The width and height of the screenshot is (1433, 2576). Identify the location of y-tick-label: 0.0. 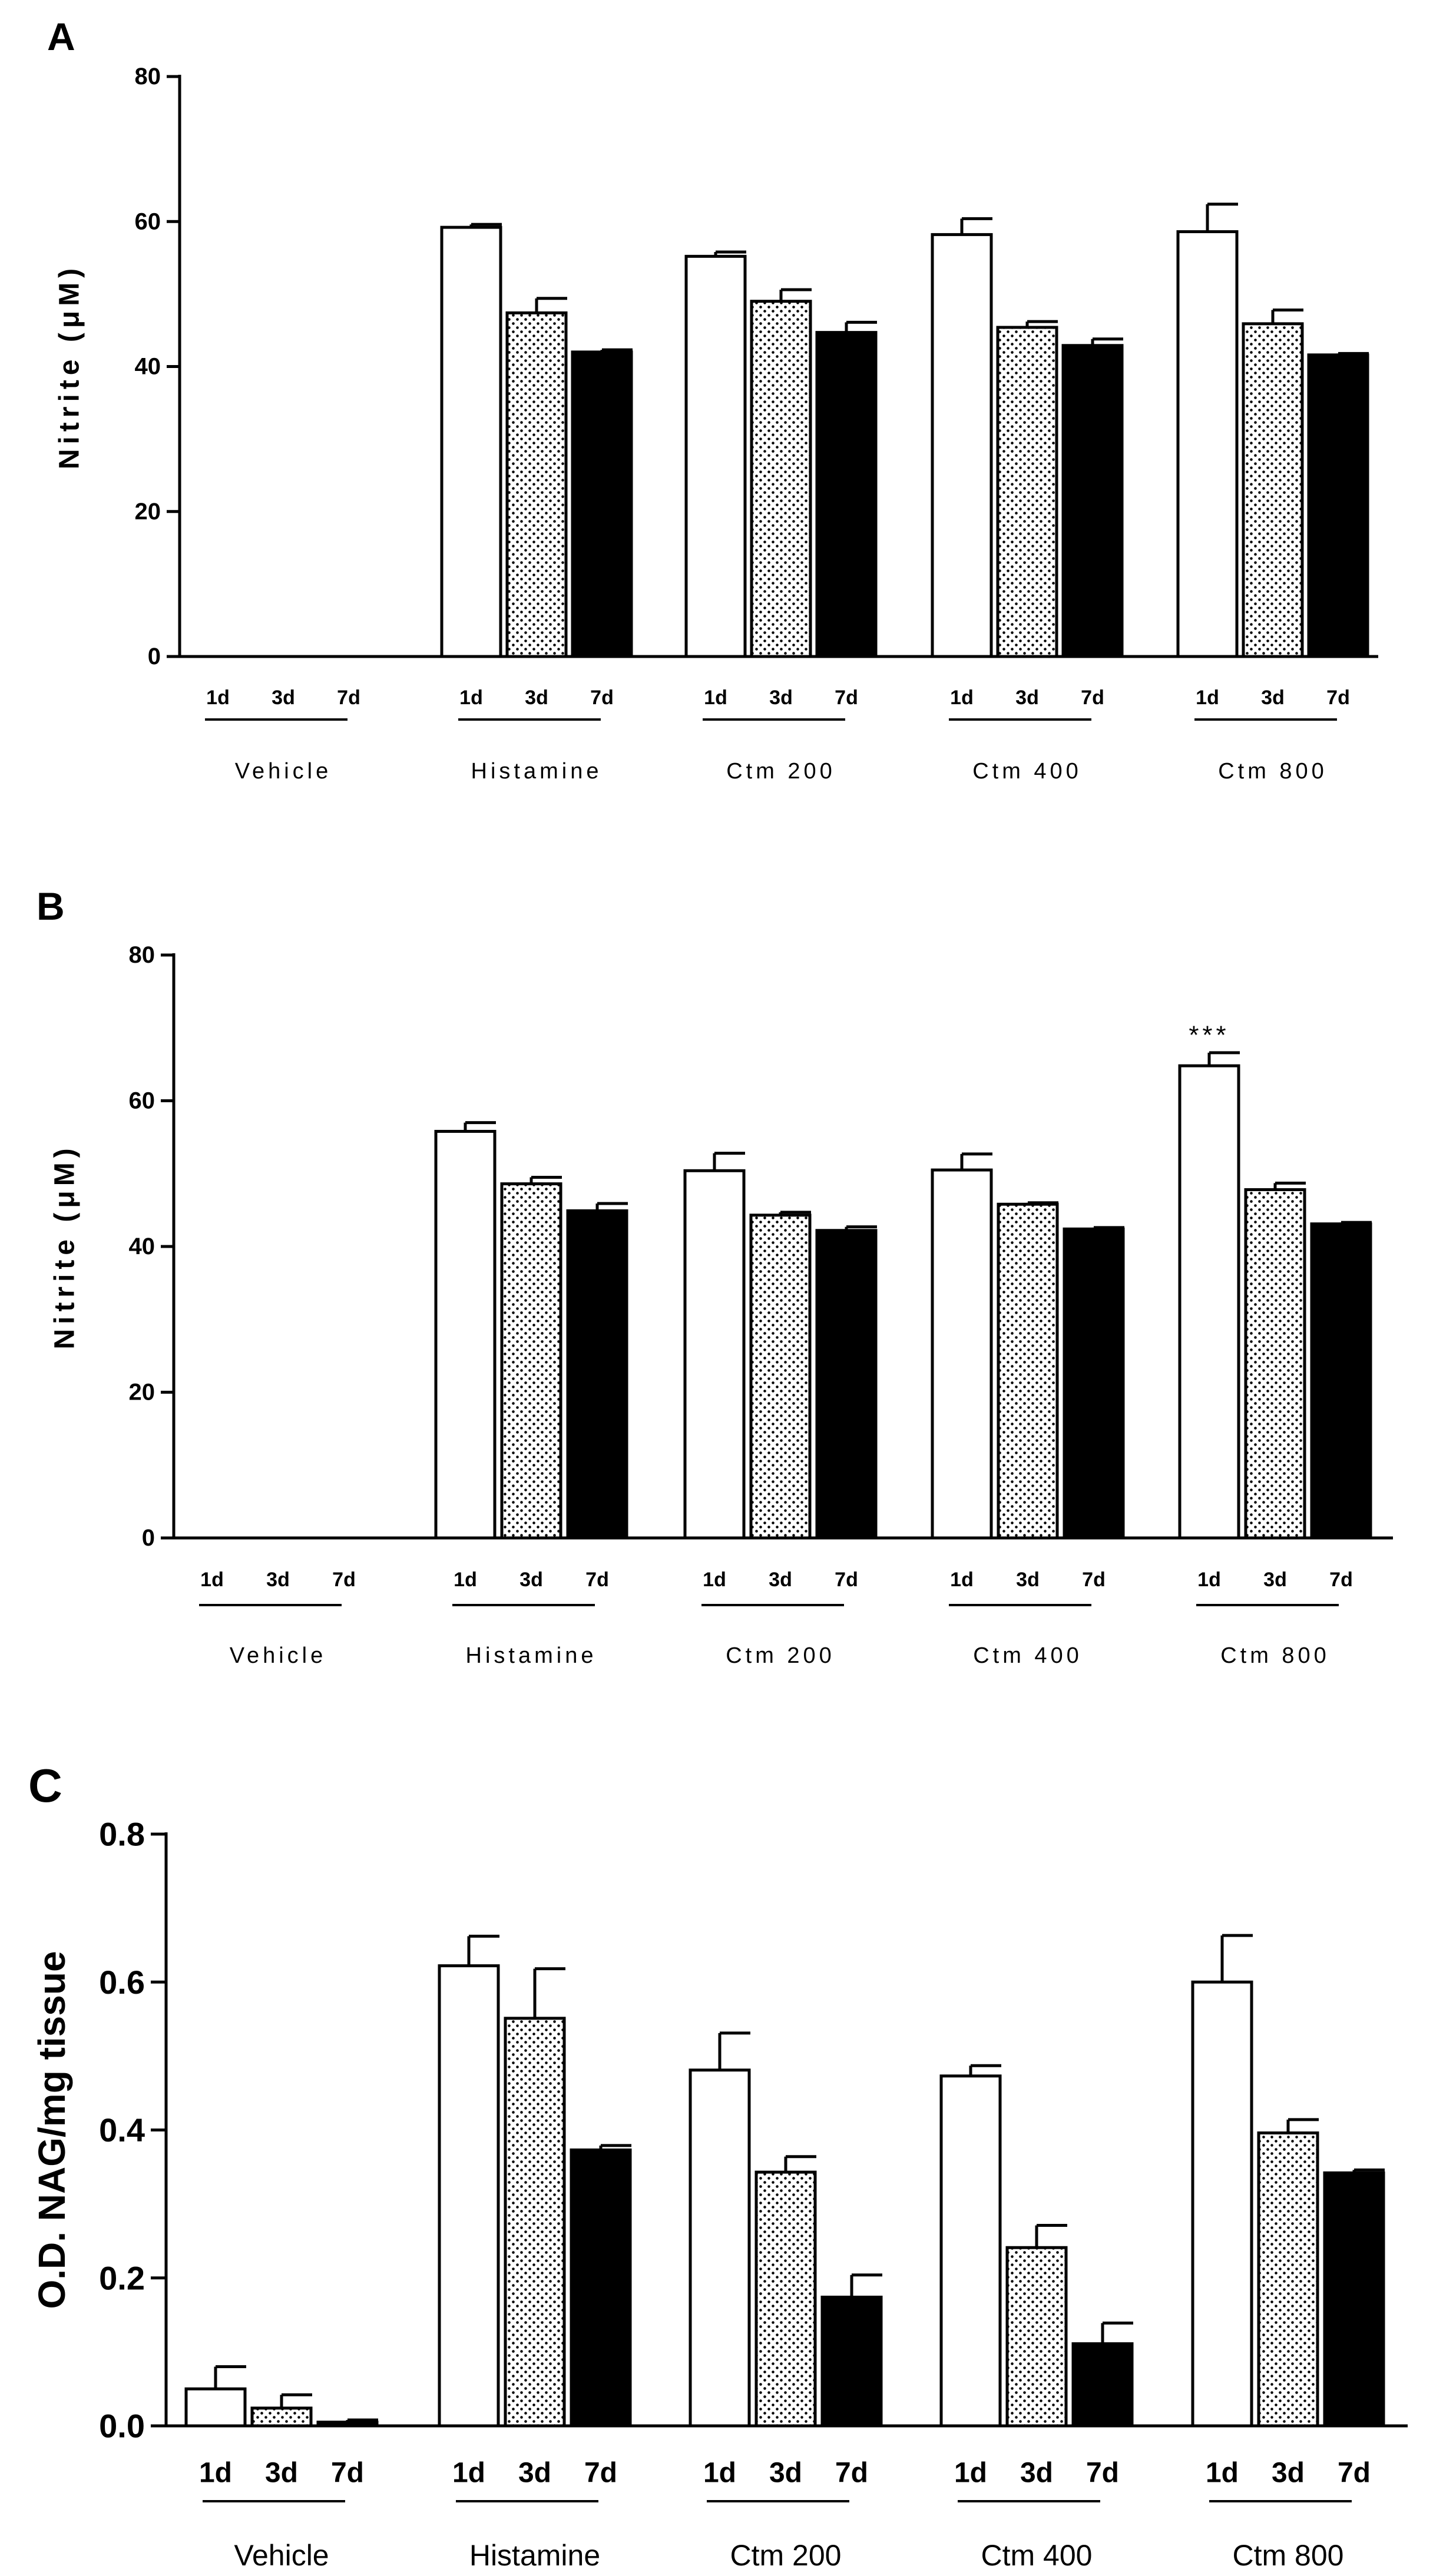
(122, 2426).